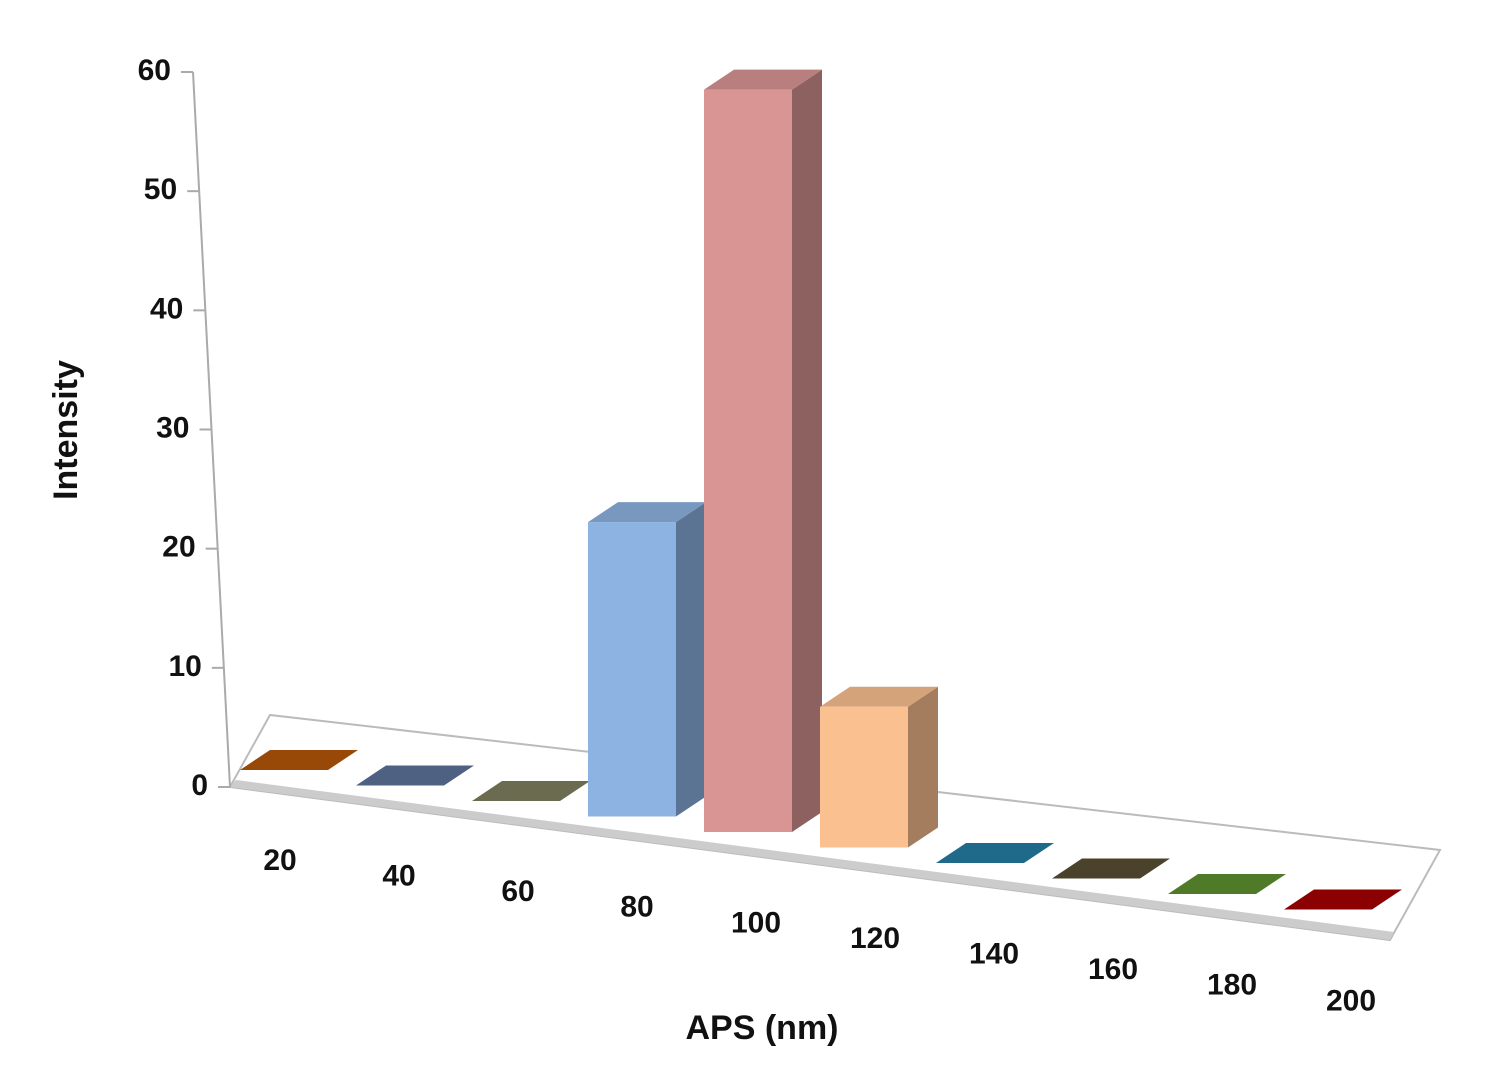 The width and height of the screenshot is (1485, 1073). What do you see at coordinates (517, 891) in the screenshot?
I see `x-tick-label: 60` at bounding box center [517, 891].